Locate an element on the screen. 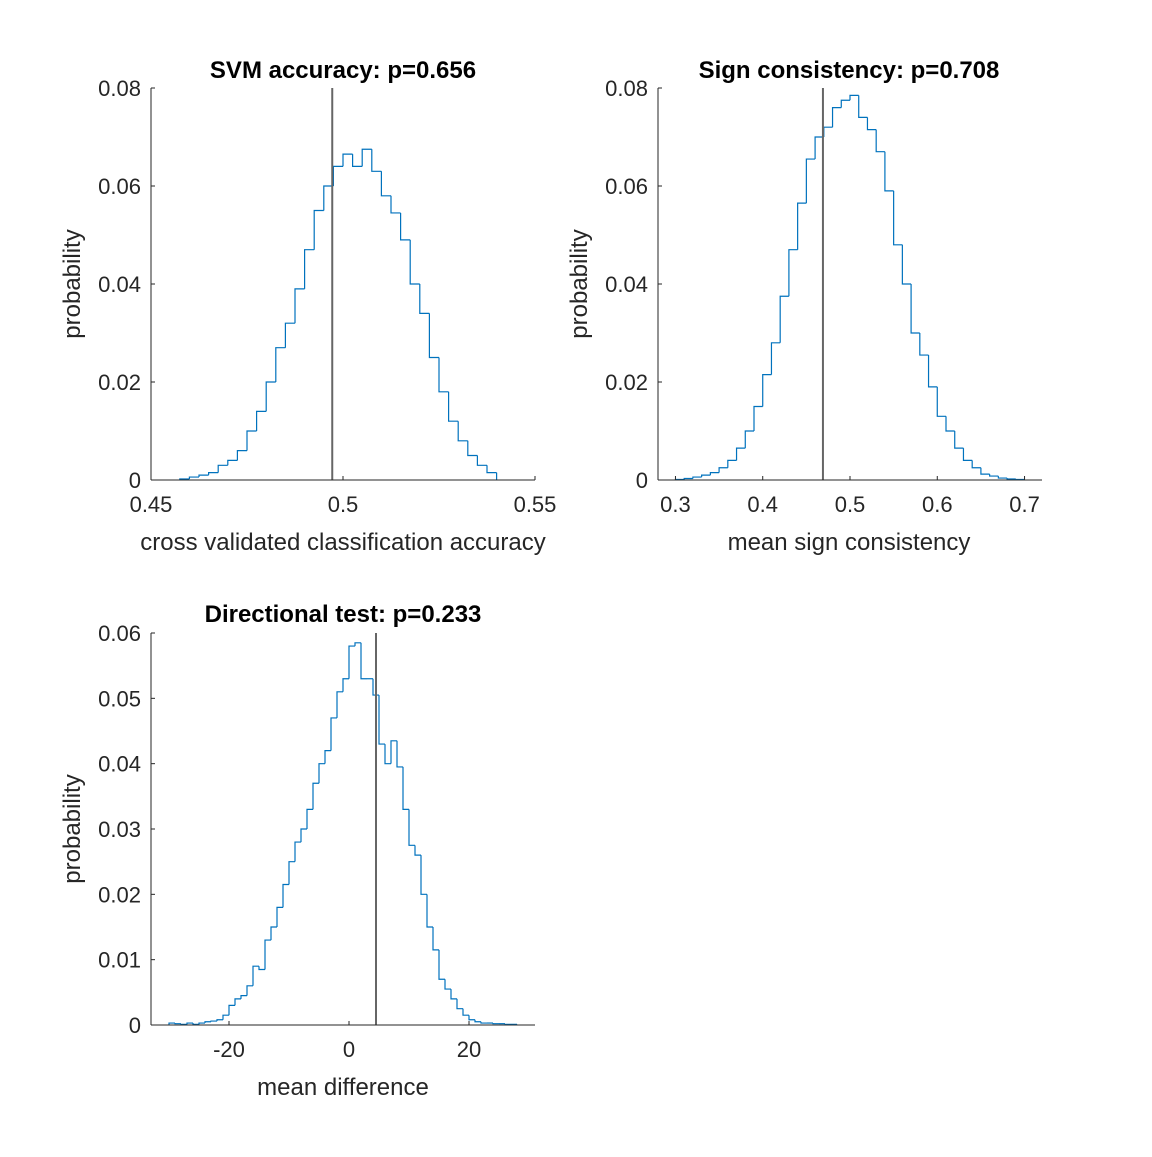 This screenshot has height=1157, width=1152. x-tick-label: 0.3 is located at coordinates (675, 504).